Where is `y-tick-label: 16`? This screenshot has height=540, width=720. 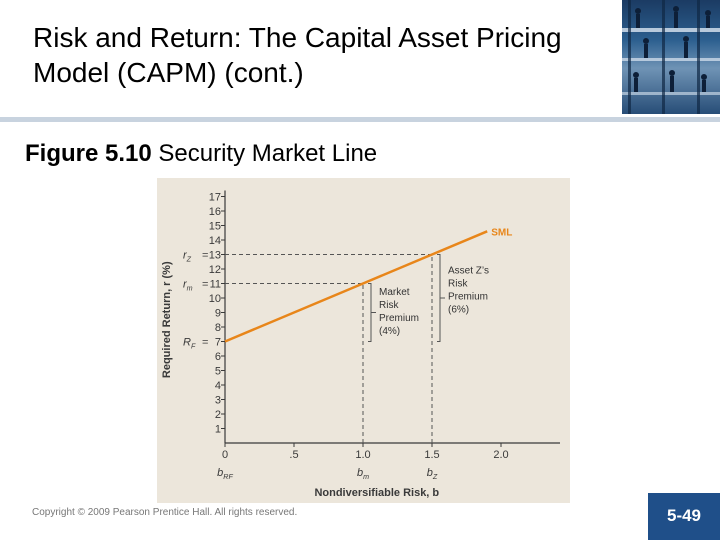 y-tick-label: 16 is located at coordinates (215, 212).